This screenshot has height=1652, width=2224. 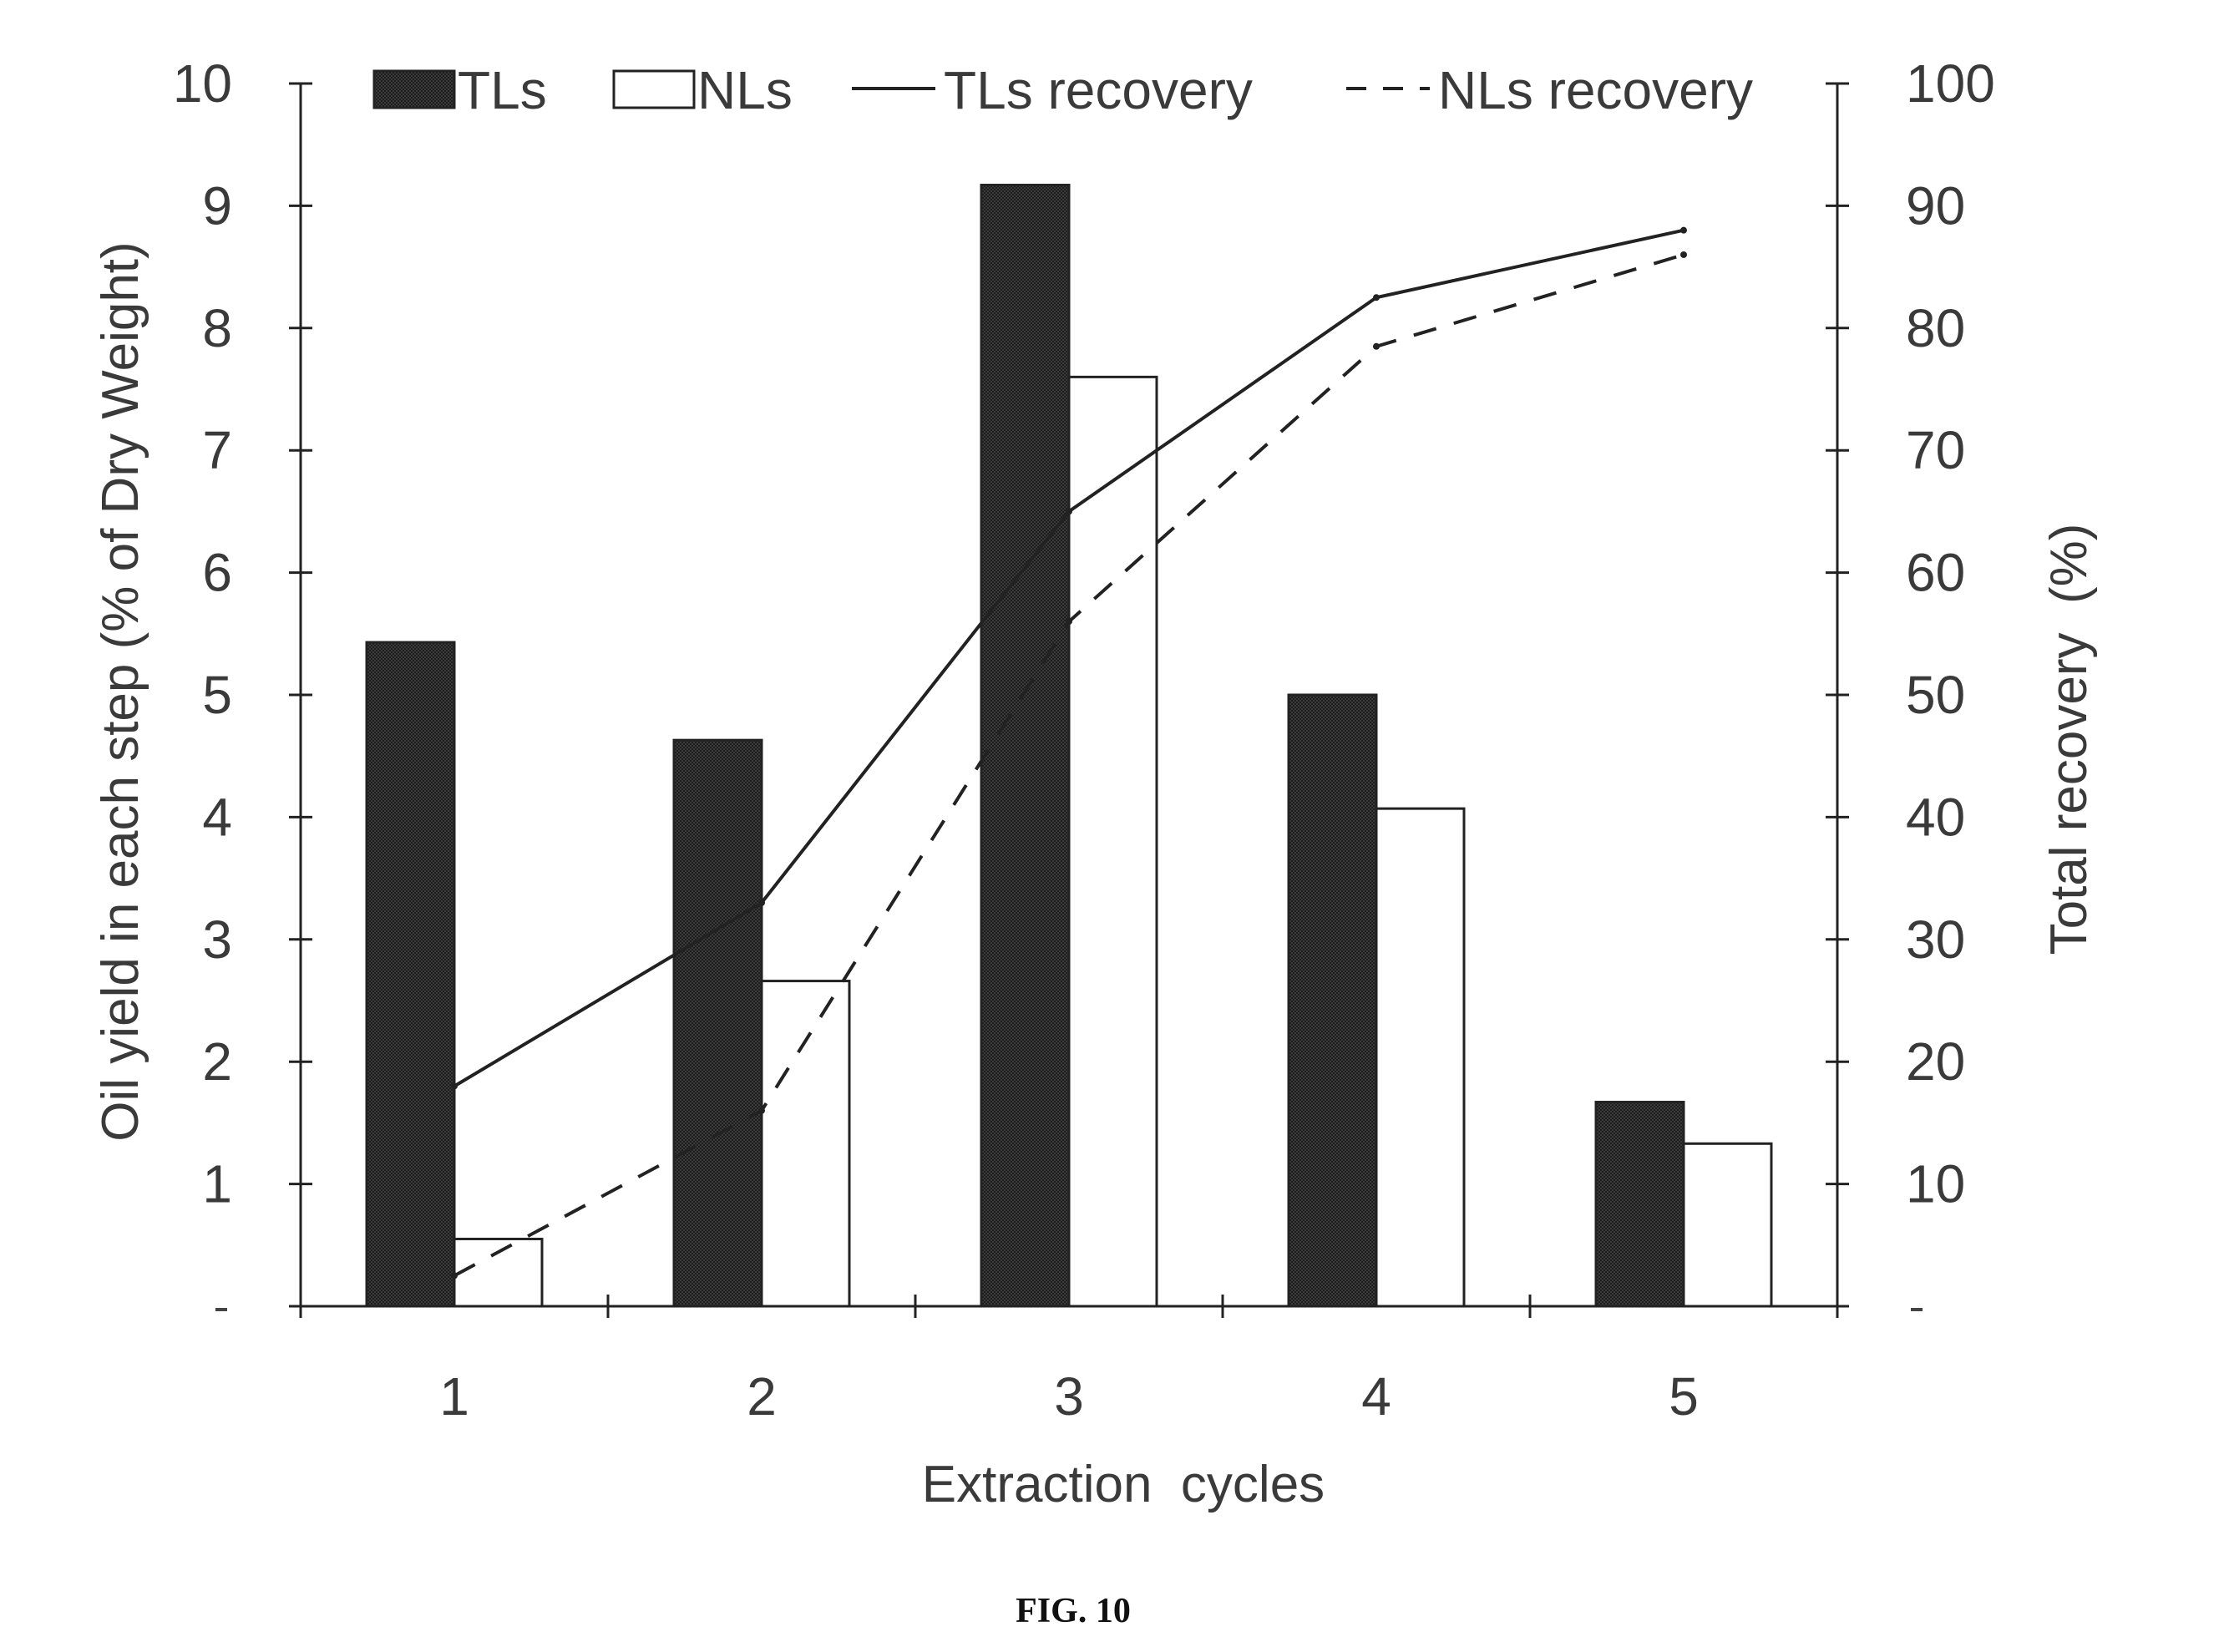 I want to click on legend-label: NLs, so click(x=745, y=90).